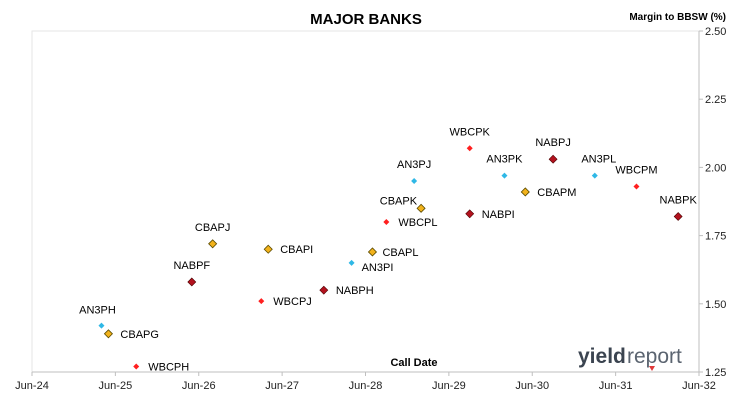 The height and width of the screenshot is (400, 730). What do you see at coordinates (168, 368) in the screenshot?
I see `point-label-wbcph: WBCPH` at bounding box center [168, 368].